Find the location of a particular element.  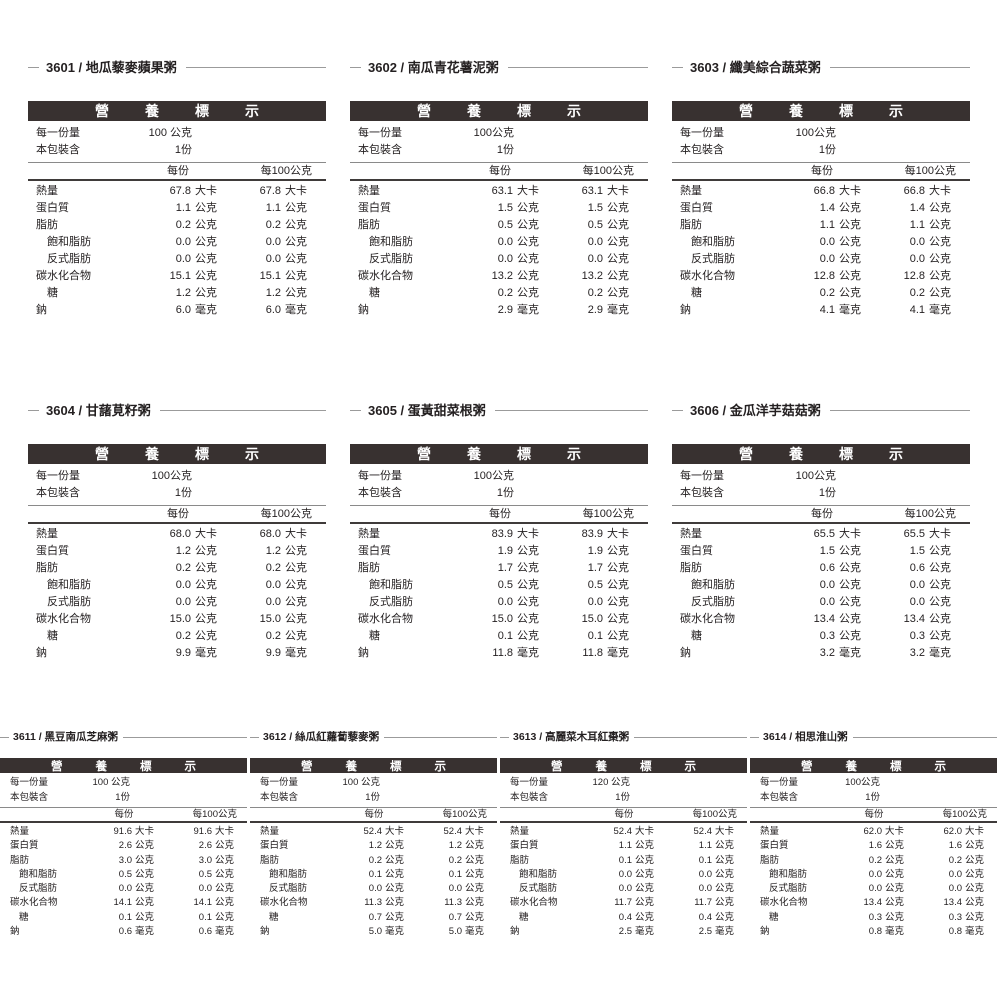

product-title: 3604 / 甘藷莧籽粥 is located at coordinates (98, 410).